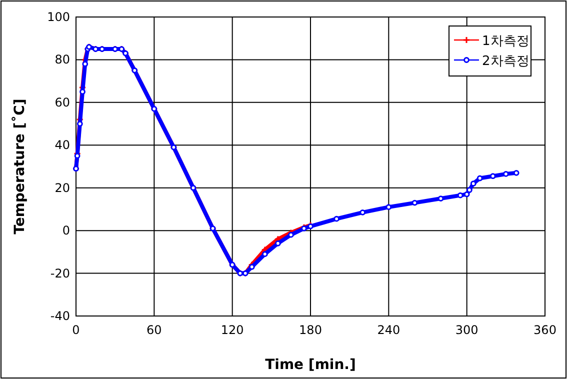 This screenshot has width=567, height=379. I want to click on y-tick-label: -20, so click(60, 273).